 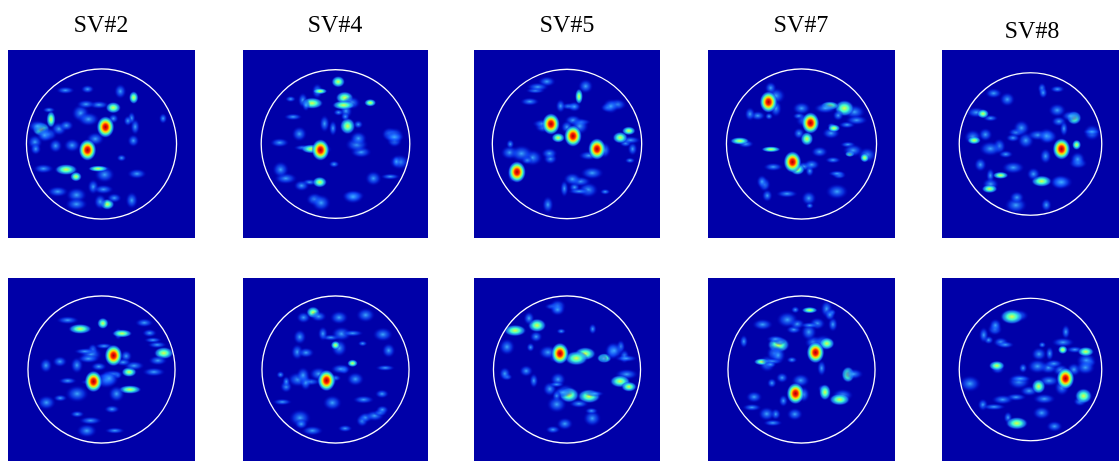 What do you see at coordinates (335, 25) in the screenshot?
I see `column-label: SV#4` at bounding box center [335, 25].